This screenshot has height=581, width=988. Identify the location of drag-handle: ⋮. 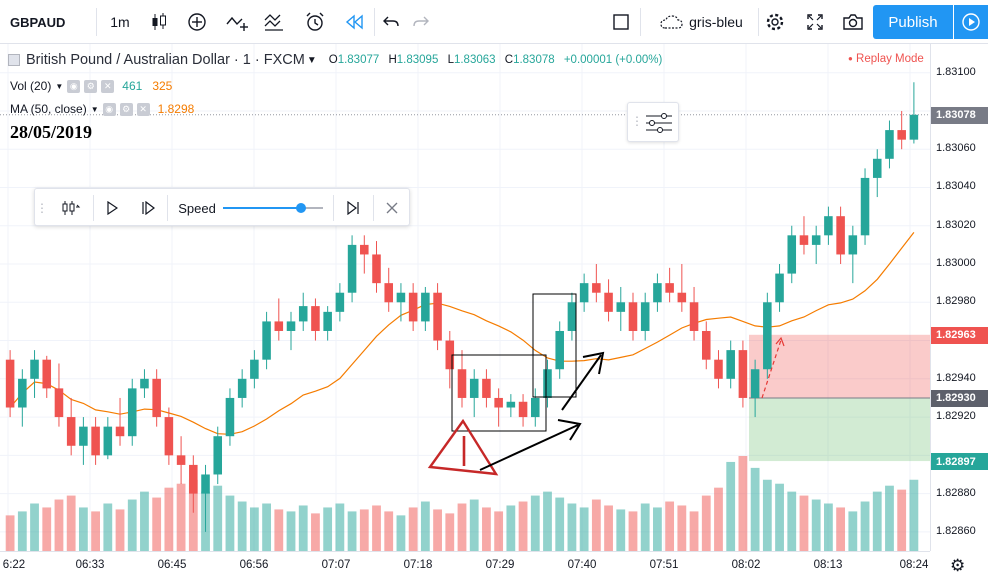
(637, 121).